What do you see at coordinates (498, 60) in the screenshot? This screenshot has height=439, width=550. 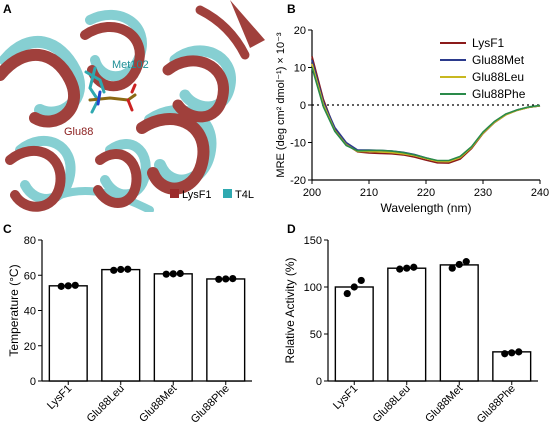 I see `legend-label-glu88met: Glu88Met` at bounding box center [498, 60].